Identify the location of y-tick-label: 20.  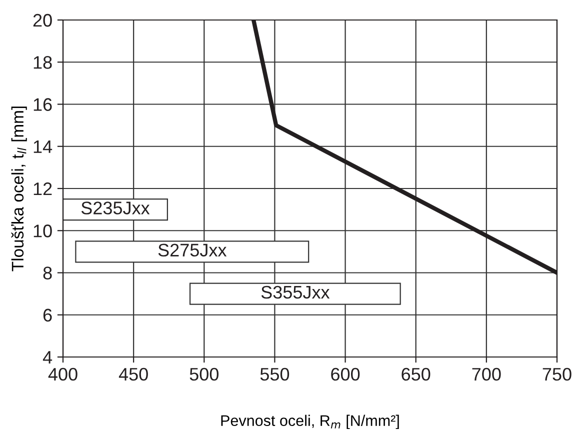
(42, 20).